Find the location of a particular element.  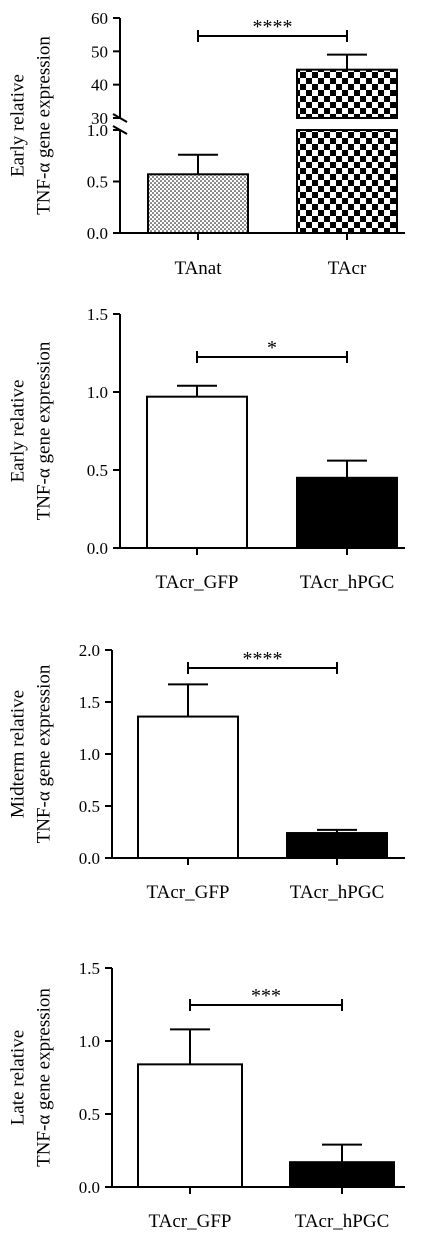

y-tick-label: 40 is located at coordinates (99, 85).